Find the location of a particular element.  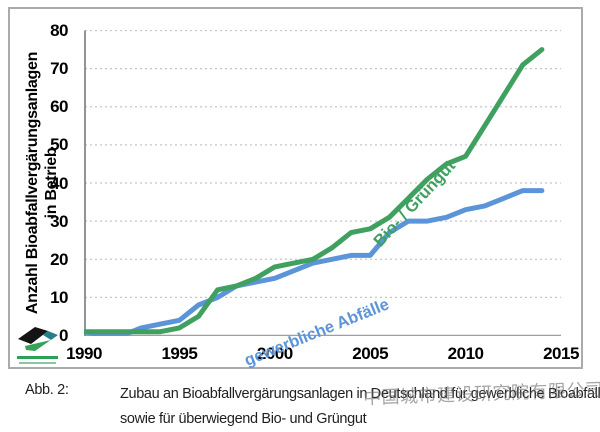

x-tick-label: 1990 is located at coordinates (84, 353).